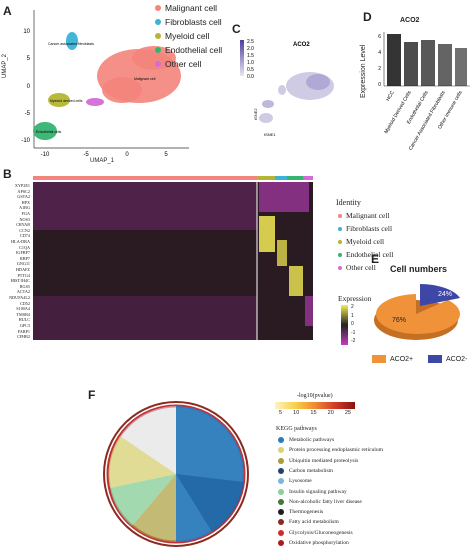 The width and height of the screenshot is (474, 553). I want to click on fibroblast-cluster, so click(72, 41).